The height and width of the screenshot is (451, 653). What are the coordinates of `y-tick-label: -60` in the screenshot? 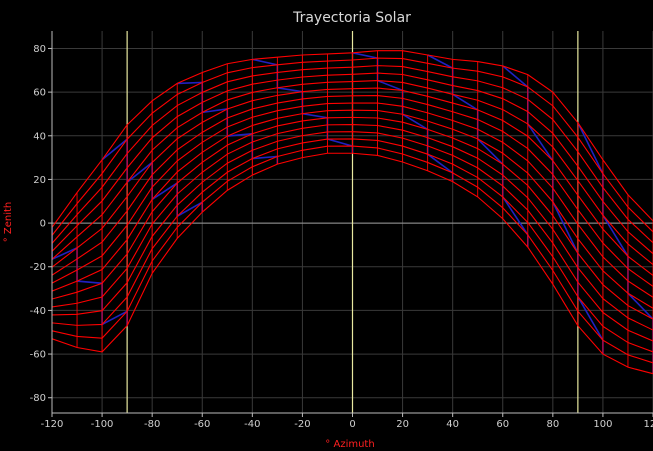 It's located at (38, 355).